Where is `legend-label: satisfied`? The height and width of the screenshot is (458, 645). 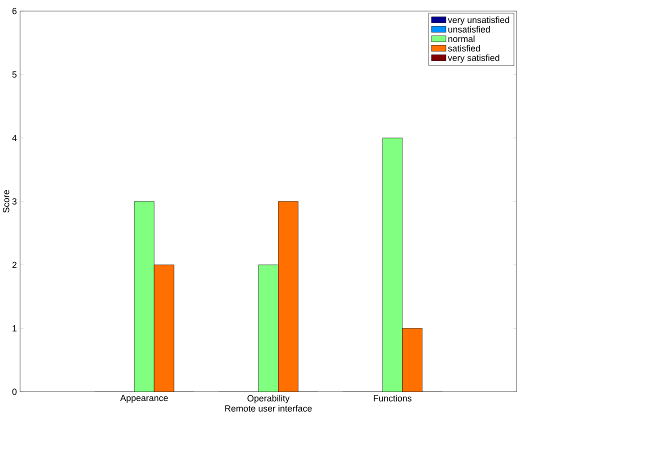
legend-label: satisfied is located at coordinates (464, 48).